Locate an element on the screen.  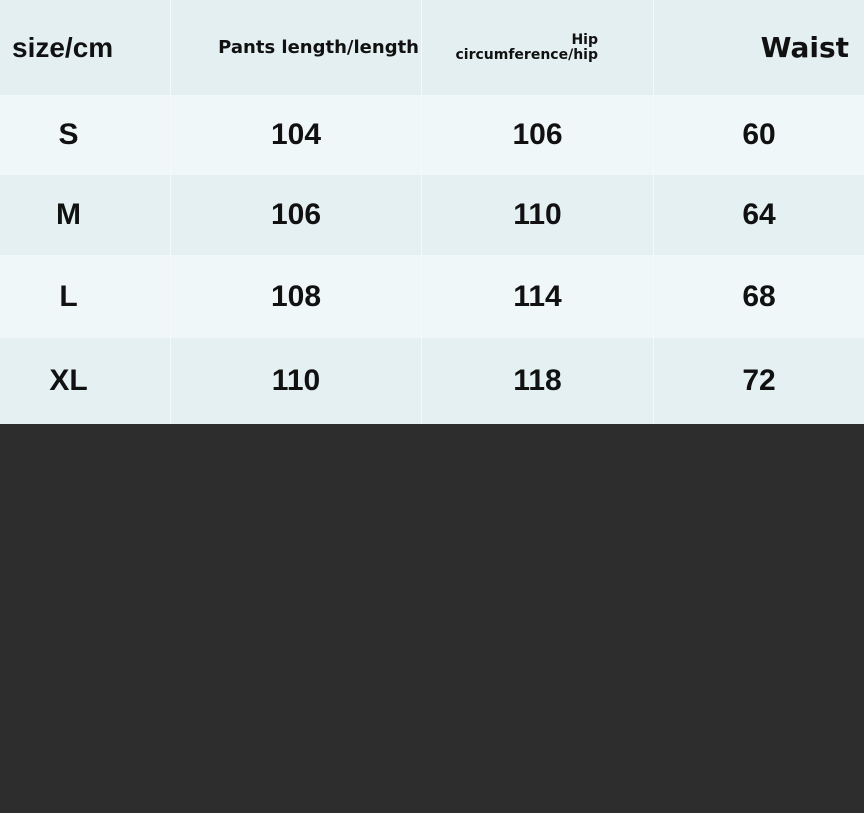
header-hip-line2: circumference/hip is located at coordinates (526, 54).